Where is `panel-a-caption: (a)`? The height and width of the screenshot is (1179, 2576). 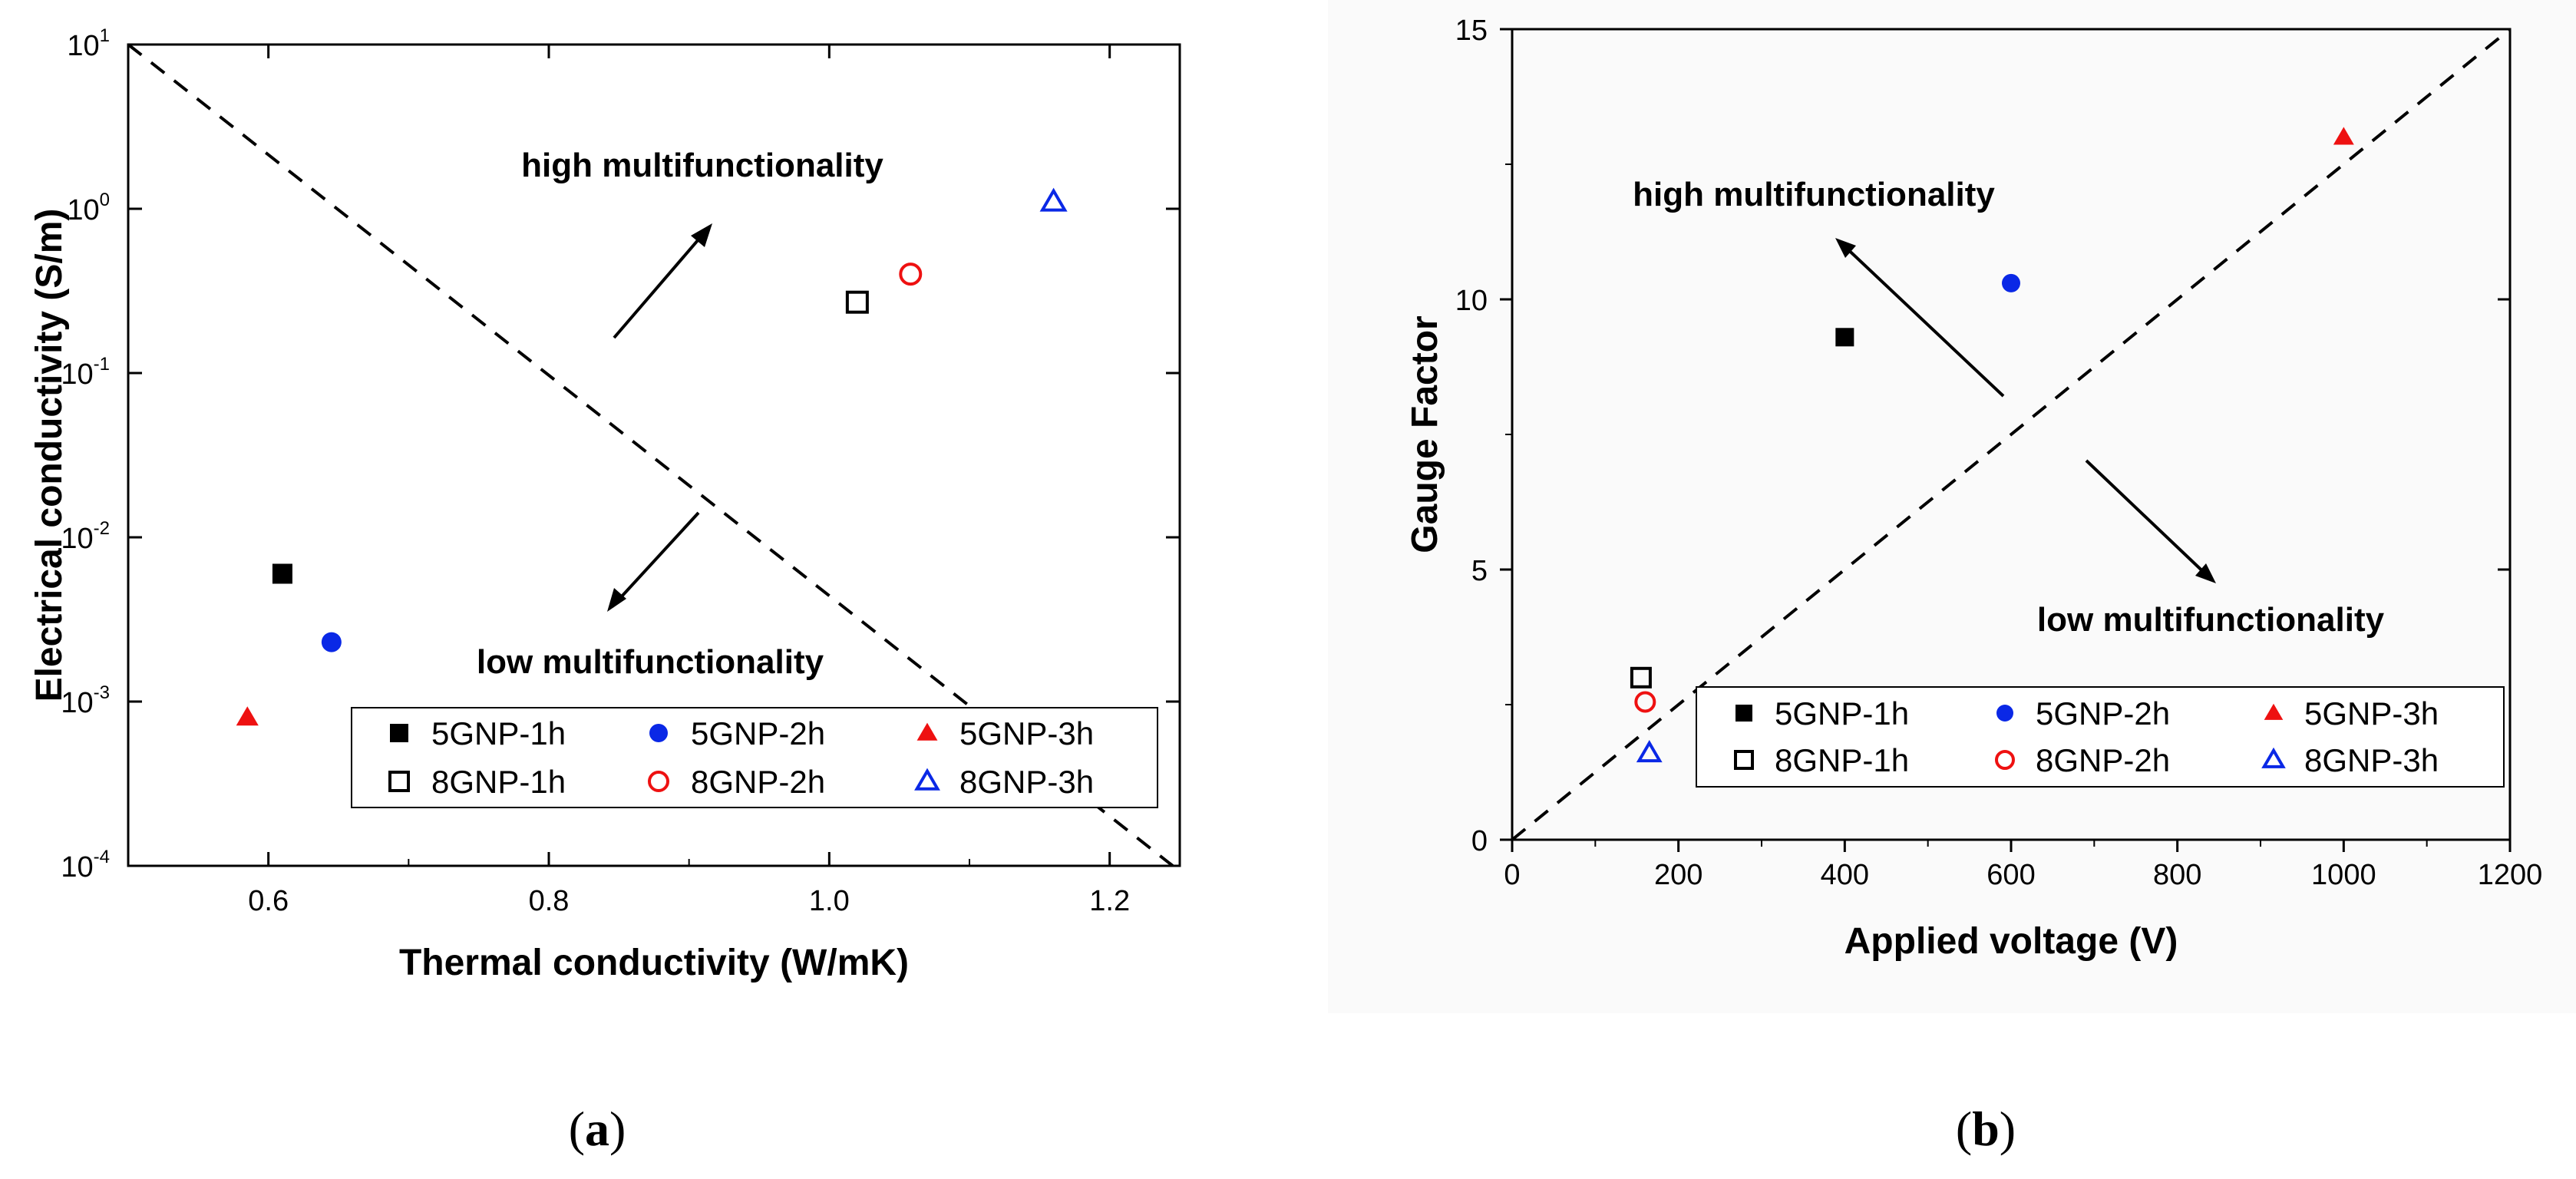
panel-a-caption: (a) is located at coordinates (597, 1128).